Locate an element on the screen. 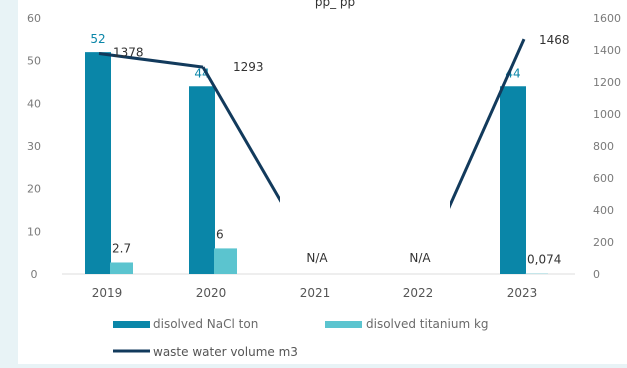 The image size is (627, 368). left-tick-label: 60 is located at coordinates (34, 18).